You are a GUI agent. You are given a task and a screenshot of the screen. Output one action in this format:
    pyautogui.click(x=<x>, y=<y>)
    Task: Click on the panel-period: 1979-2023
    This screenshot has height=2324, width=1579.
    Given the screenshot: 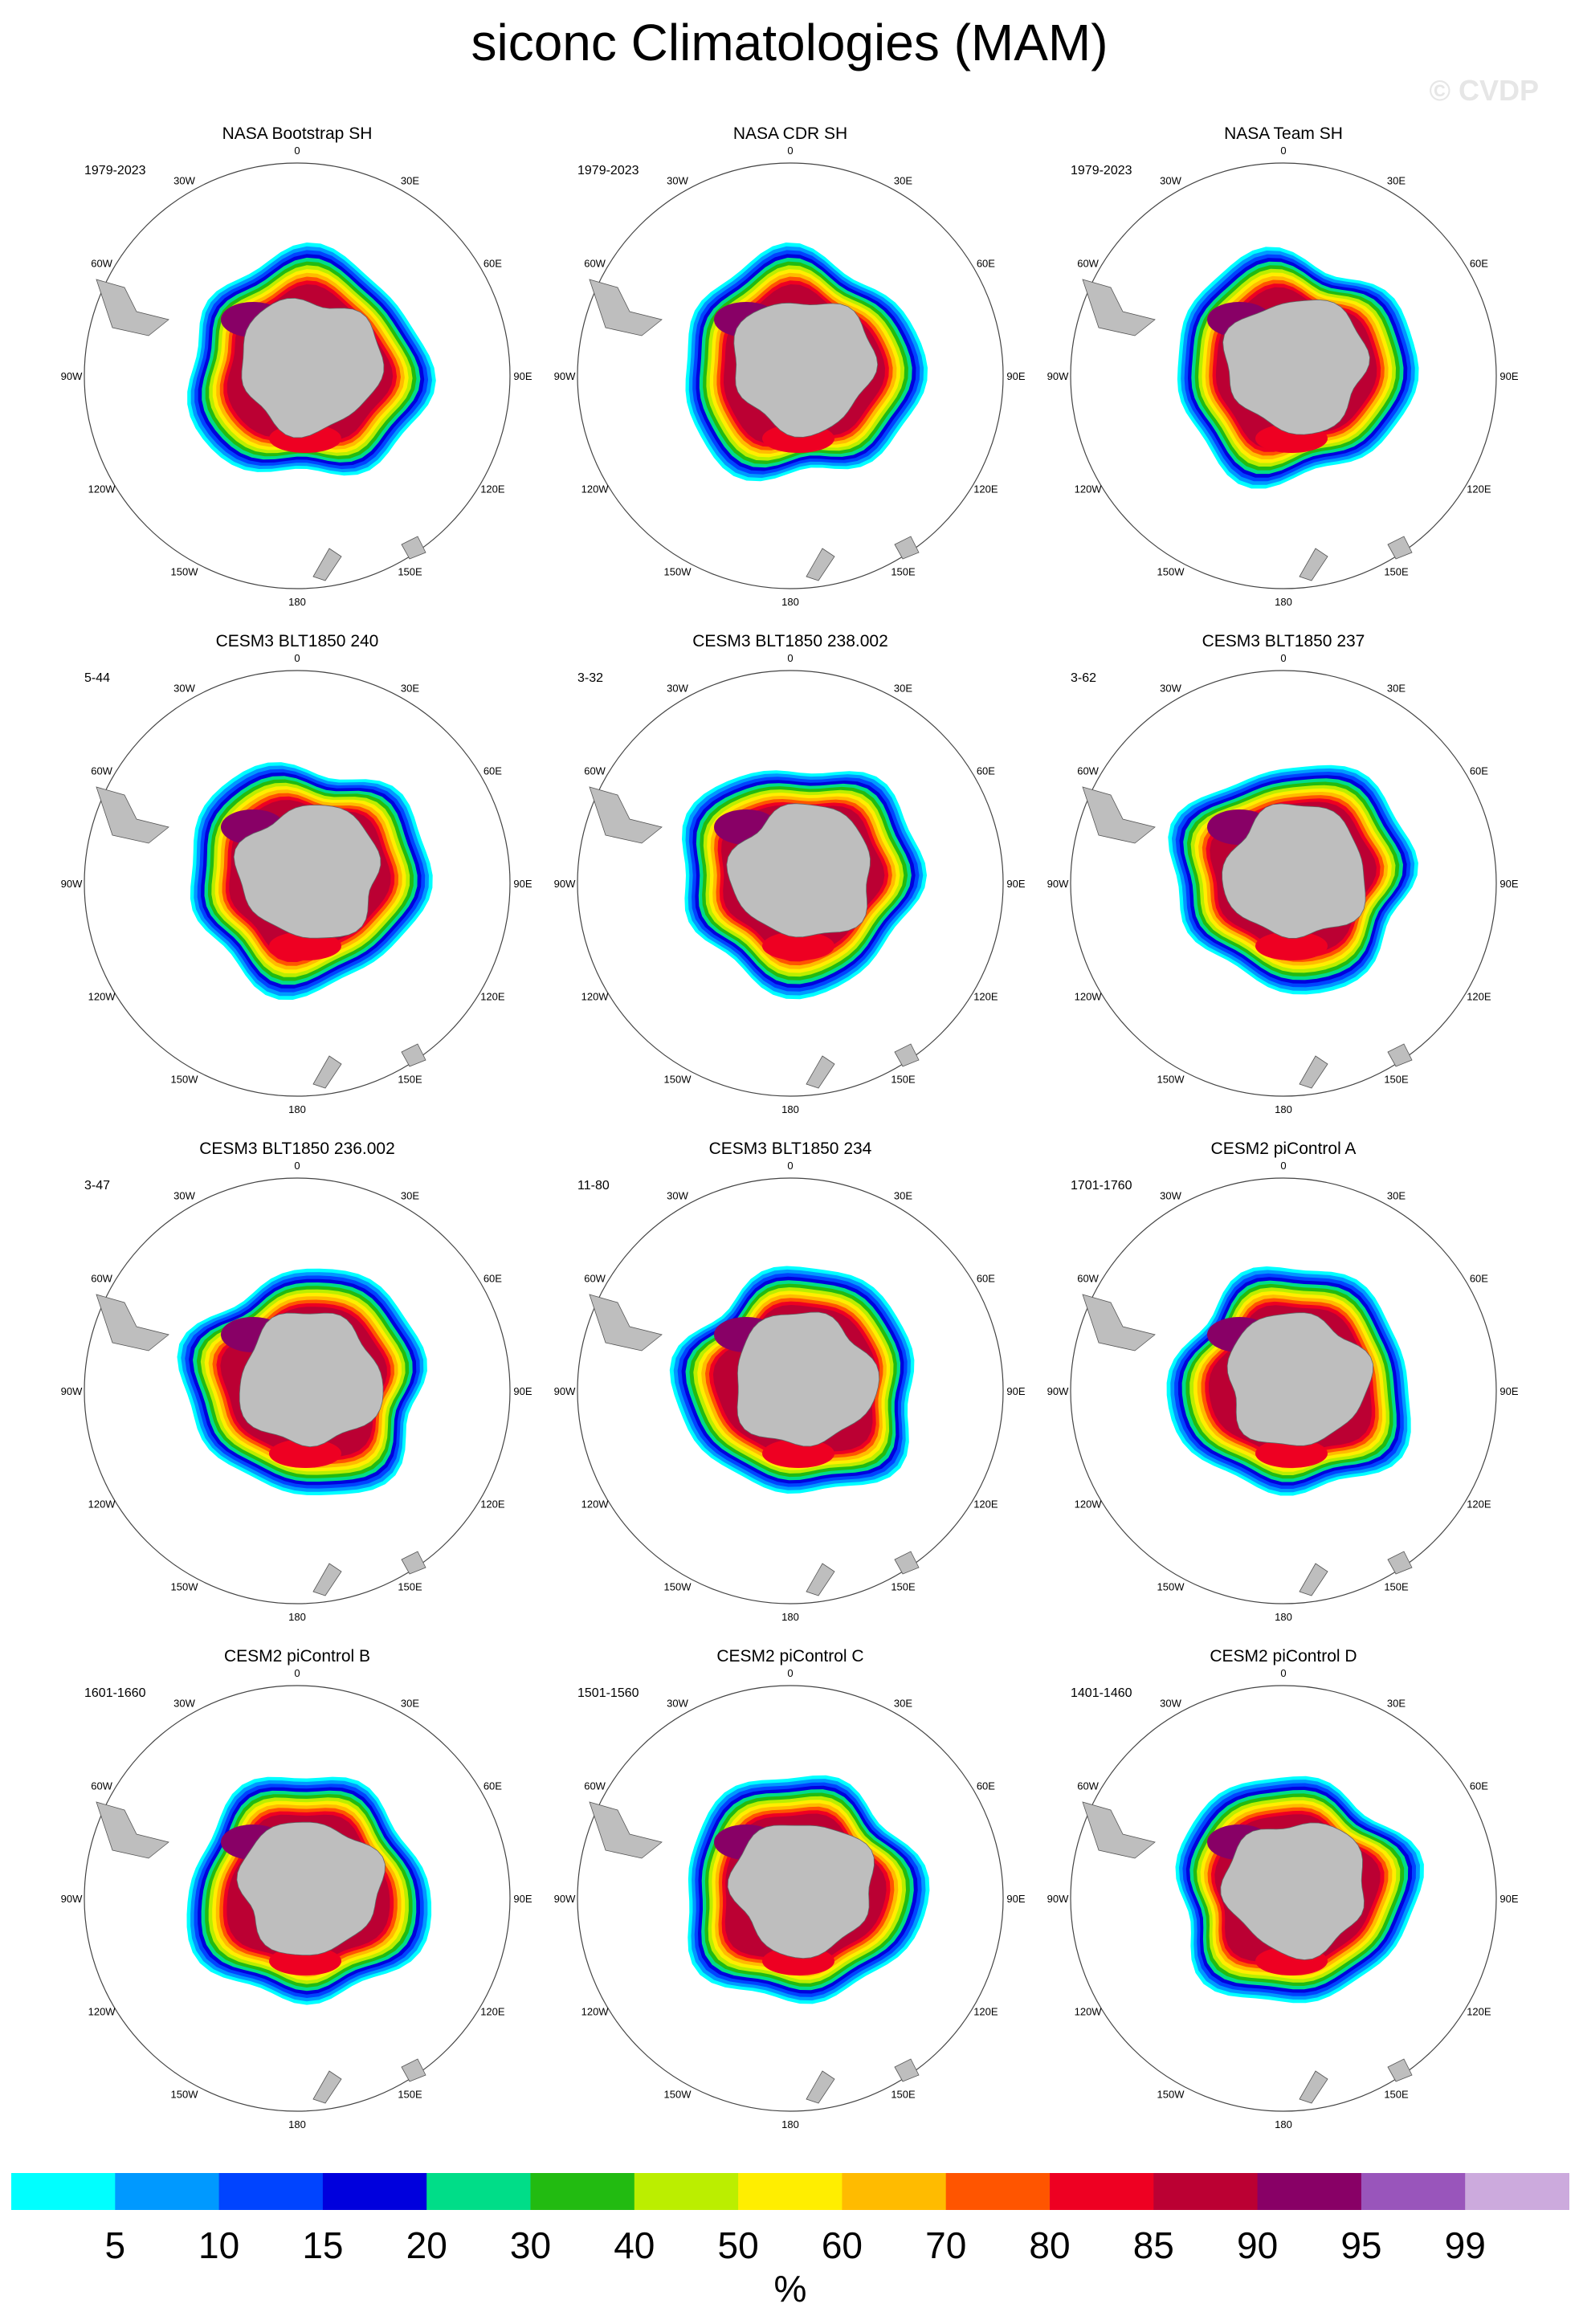 What is the action you would take?
    pyautogui.click(x=115, y=171)
    